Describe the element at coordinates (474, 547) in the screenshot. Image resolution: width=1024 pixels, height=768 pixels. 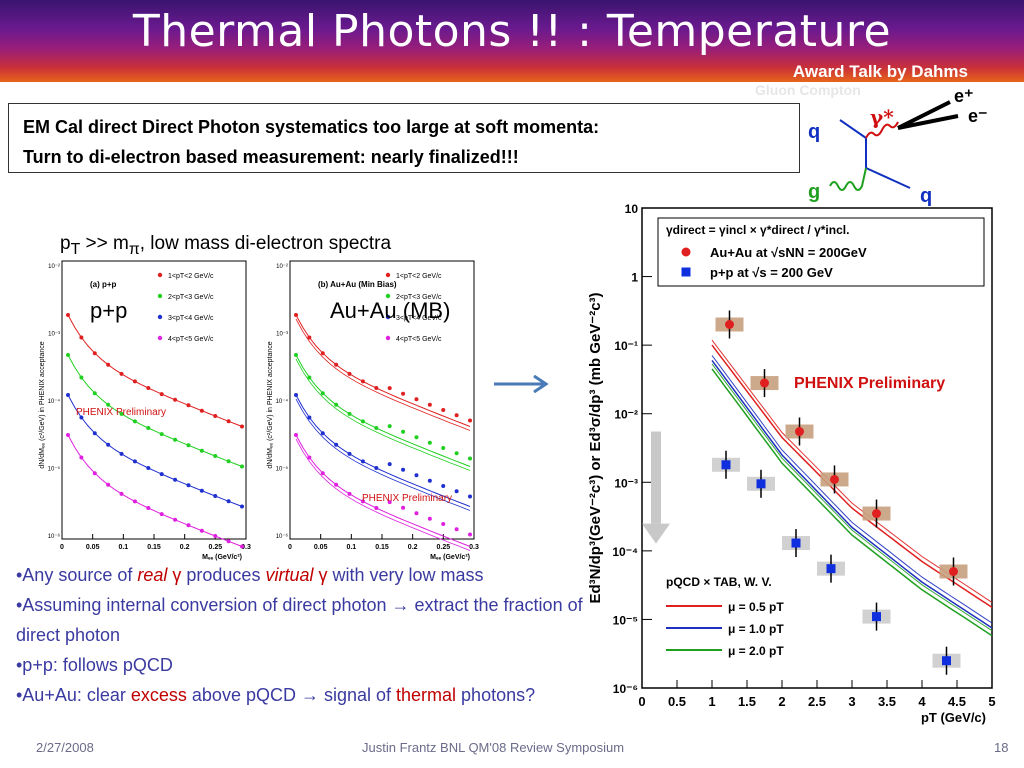
I see `small-x-tick-label: 0.3` at that location.